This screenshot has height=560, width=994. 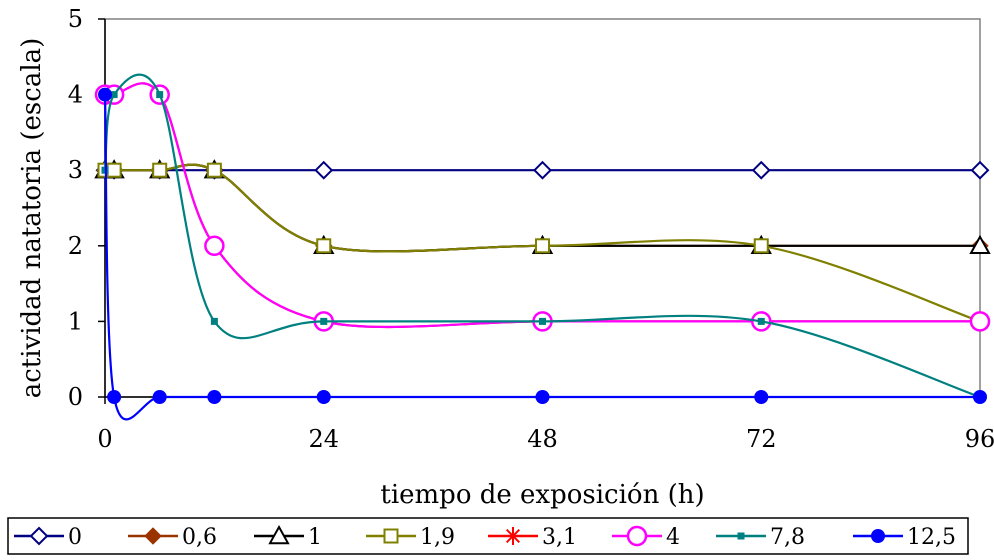 I want to click on y-tick-label: 0, so click(x=75, y=397).